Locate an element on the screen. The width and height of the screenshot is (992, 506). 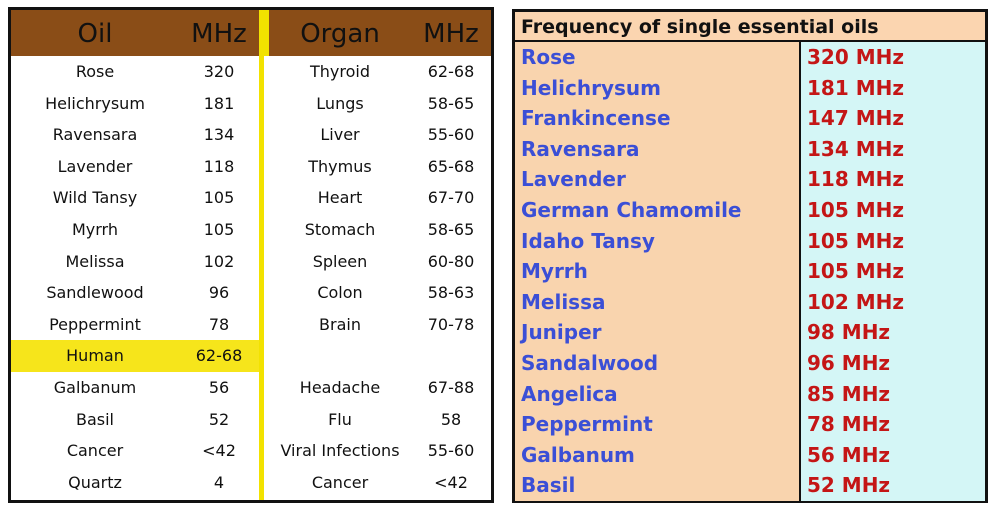
table-row: German Chamomile 105 MHz is located at coordinates (750, 210).